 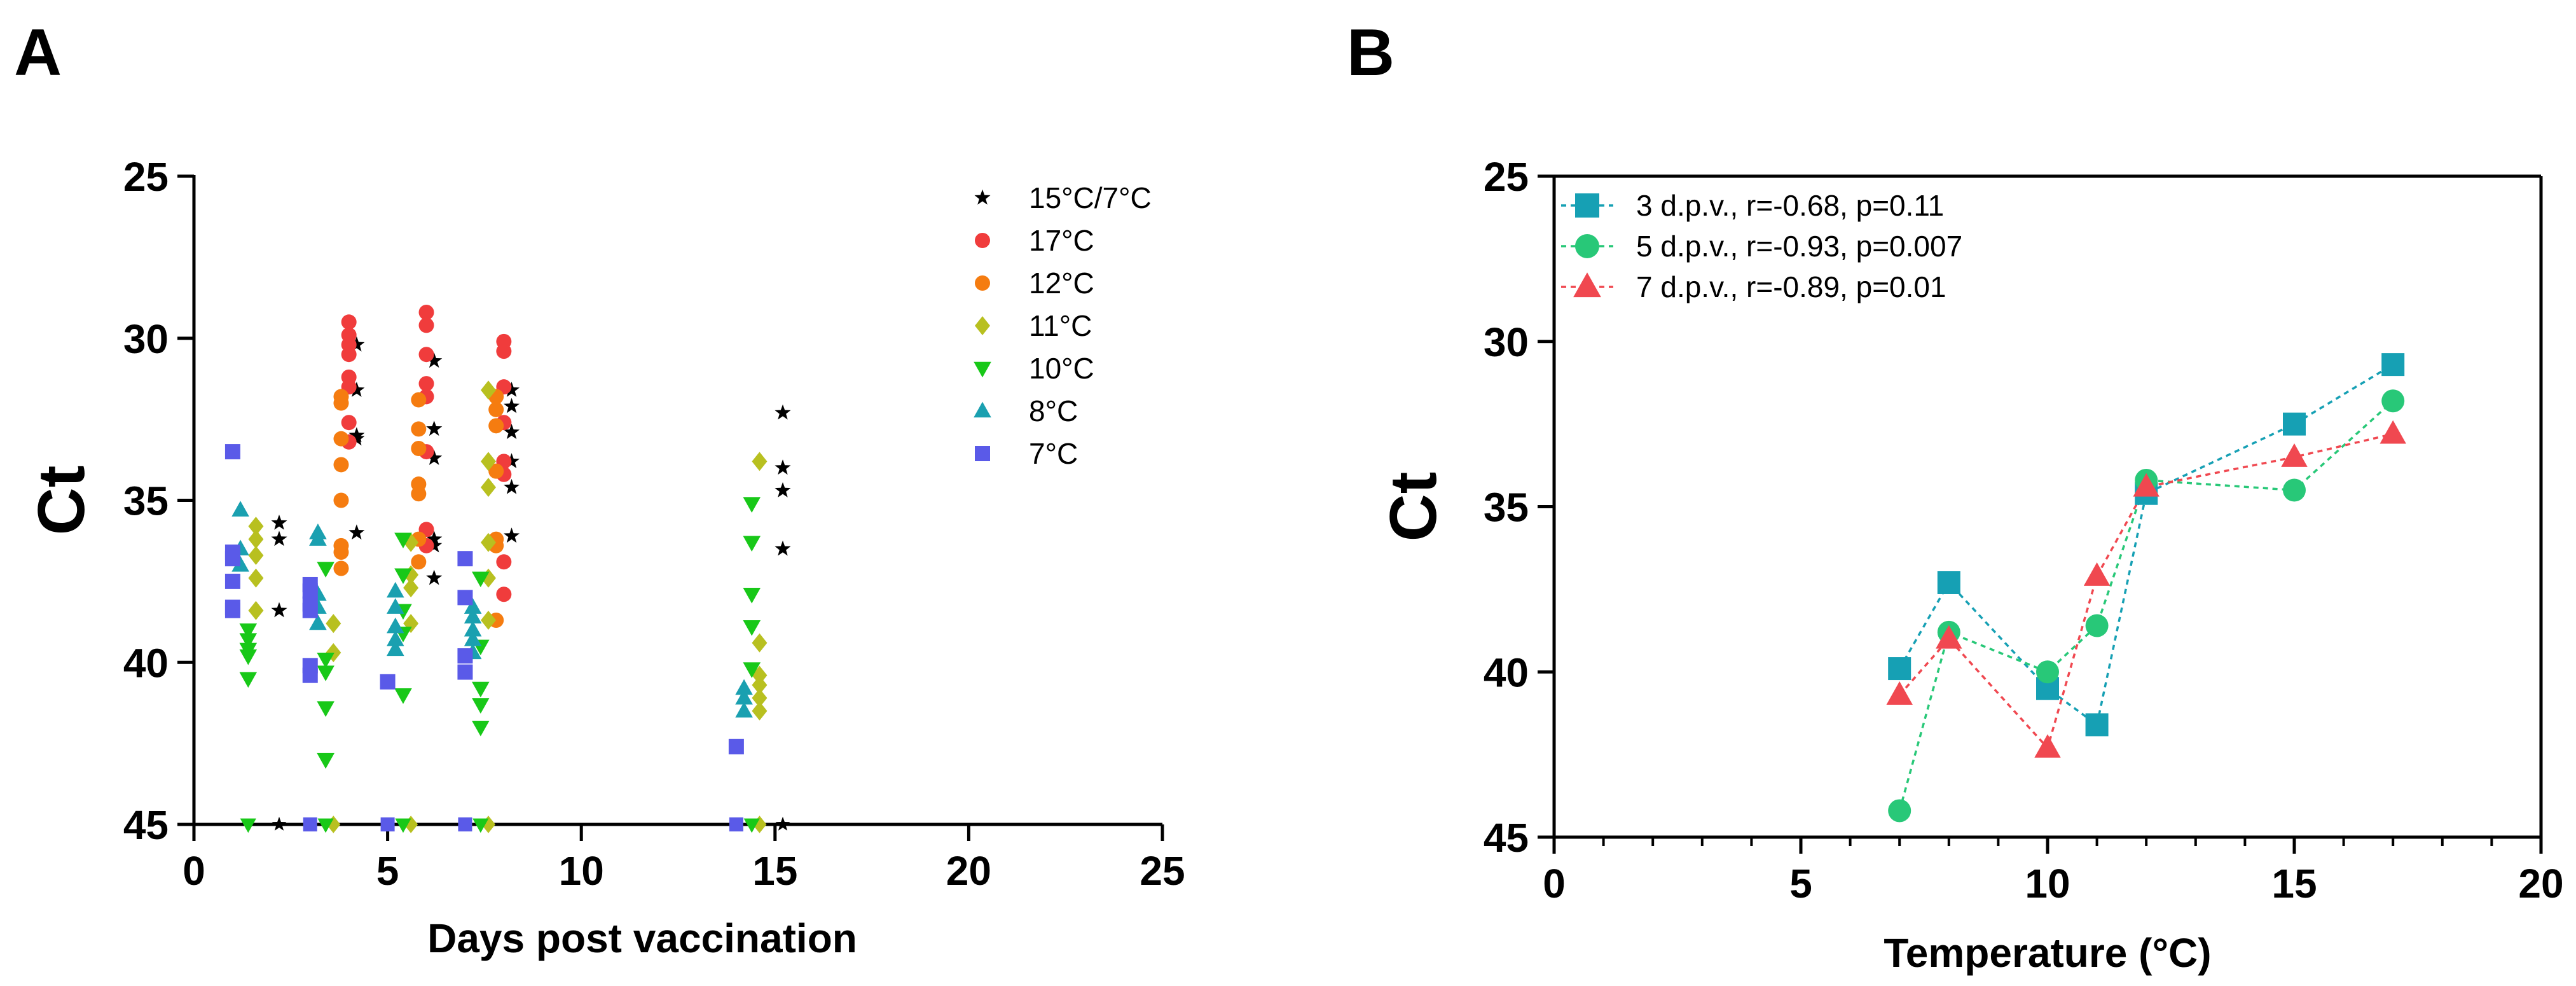 What do you see at coordinates (1506, 342) in the screenshot?
I see `y-tick-label: 30` at bounding box center [1506, 342].